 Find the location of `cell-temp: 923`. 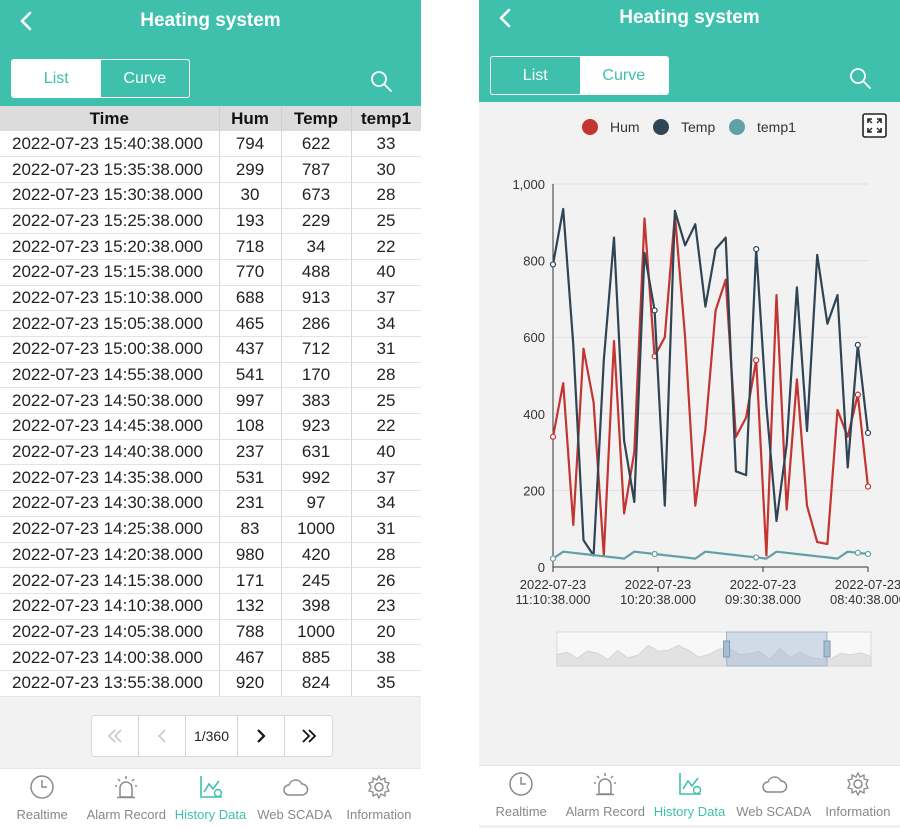

cell-temp: 923 is located at coordinates (316, 426).